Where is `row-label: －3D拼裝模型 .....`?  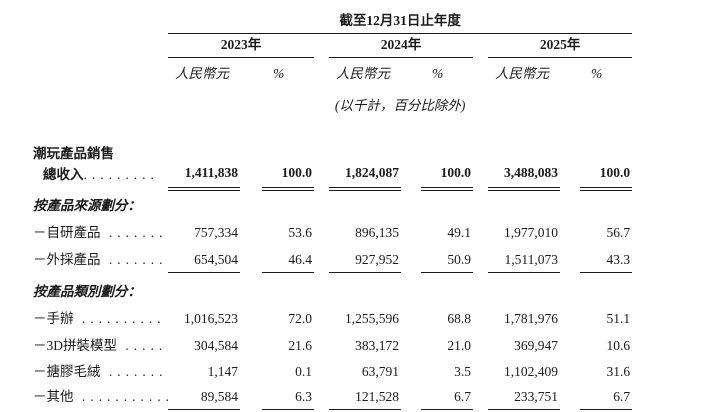 row-label: －3D拼裝模型 ..... is located at coordinates (84, 343).